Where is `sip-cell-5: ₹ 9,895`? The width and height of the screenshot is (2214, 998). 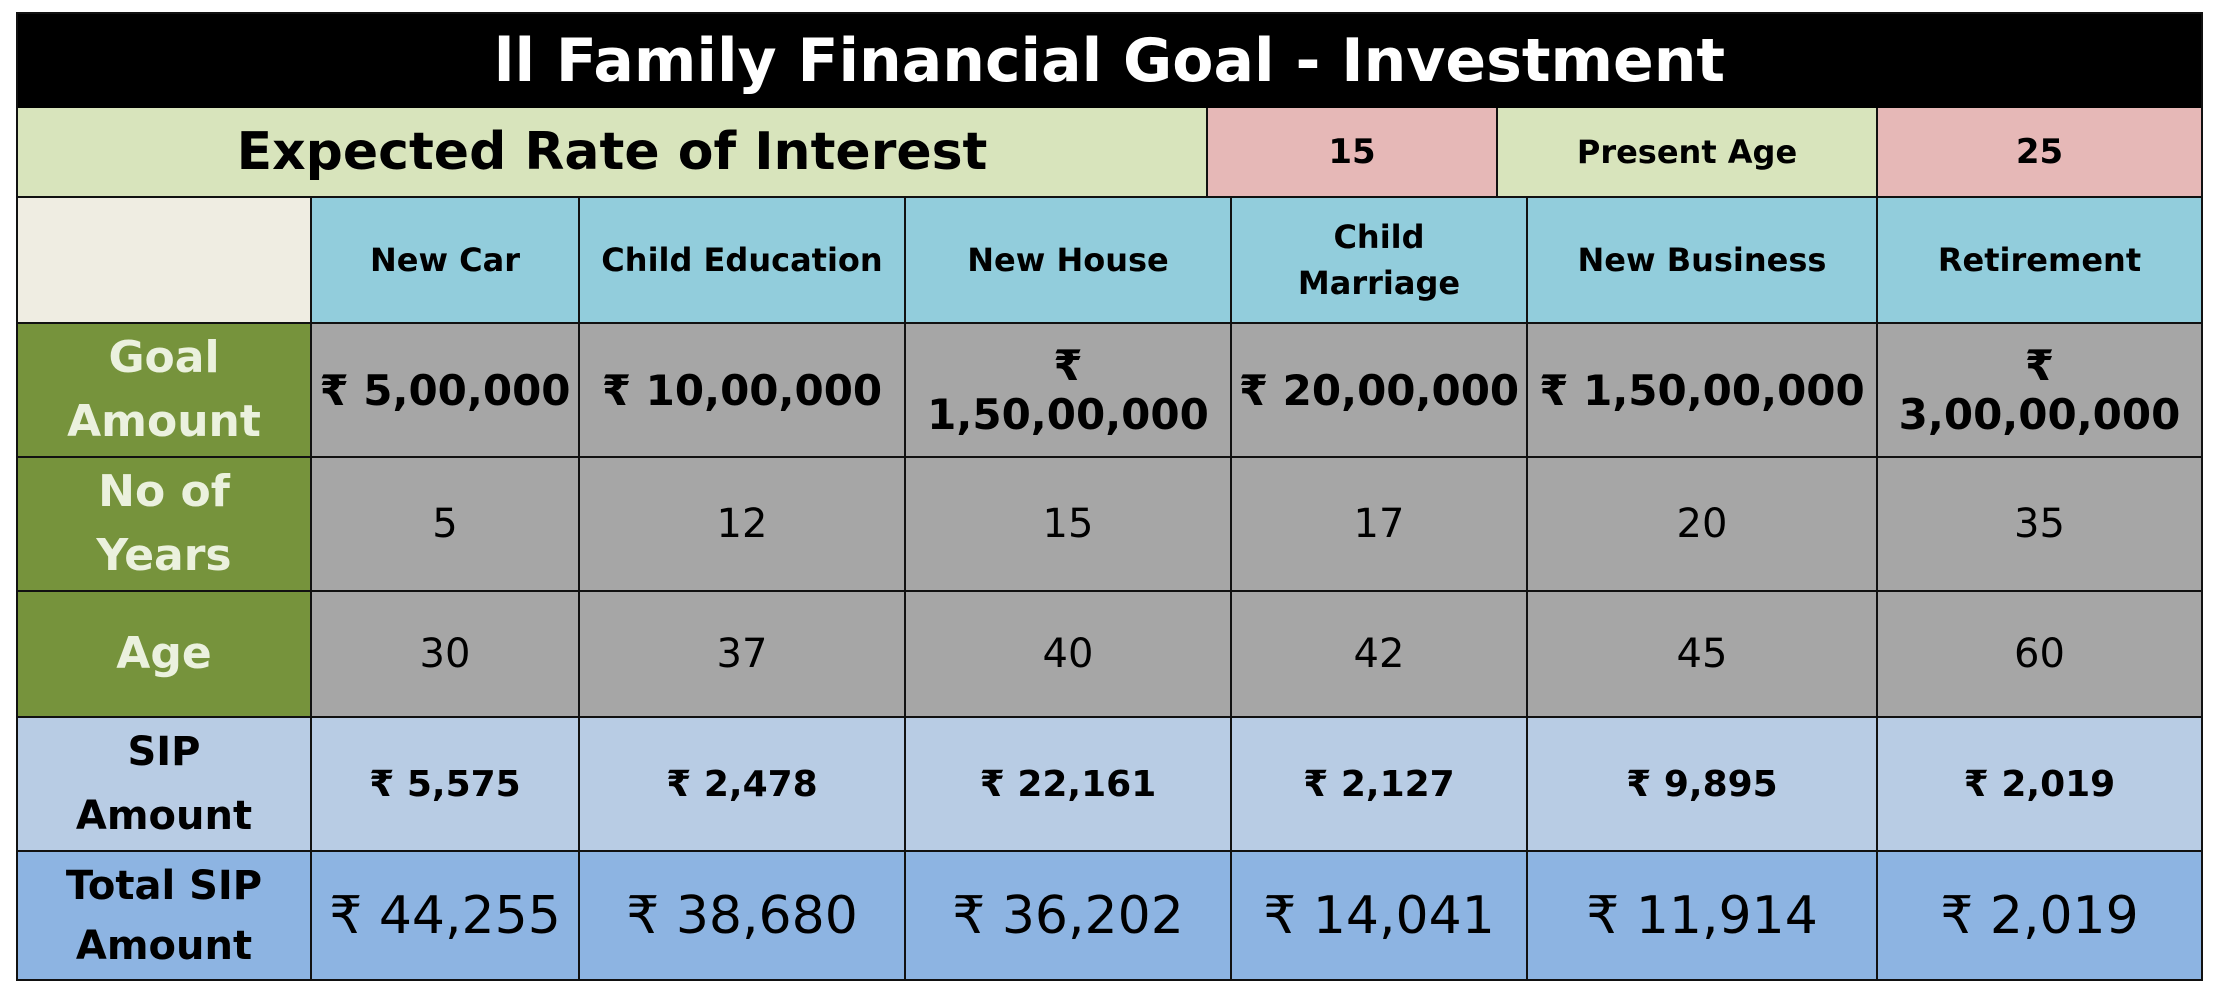 sip-cell-5: ₹ 9,895 is located at coordinates (1703, 785).